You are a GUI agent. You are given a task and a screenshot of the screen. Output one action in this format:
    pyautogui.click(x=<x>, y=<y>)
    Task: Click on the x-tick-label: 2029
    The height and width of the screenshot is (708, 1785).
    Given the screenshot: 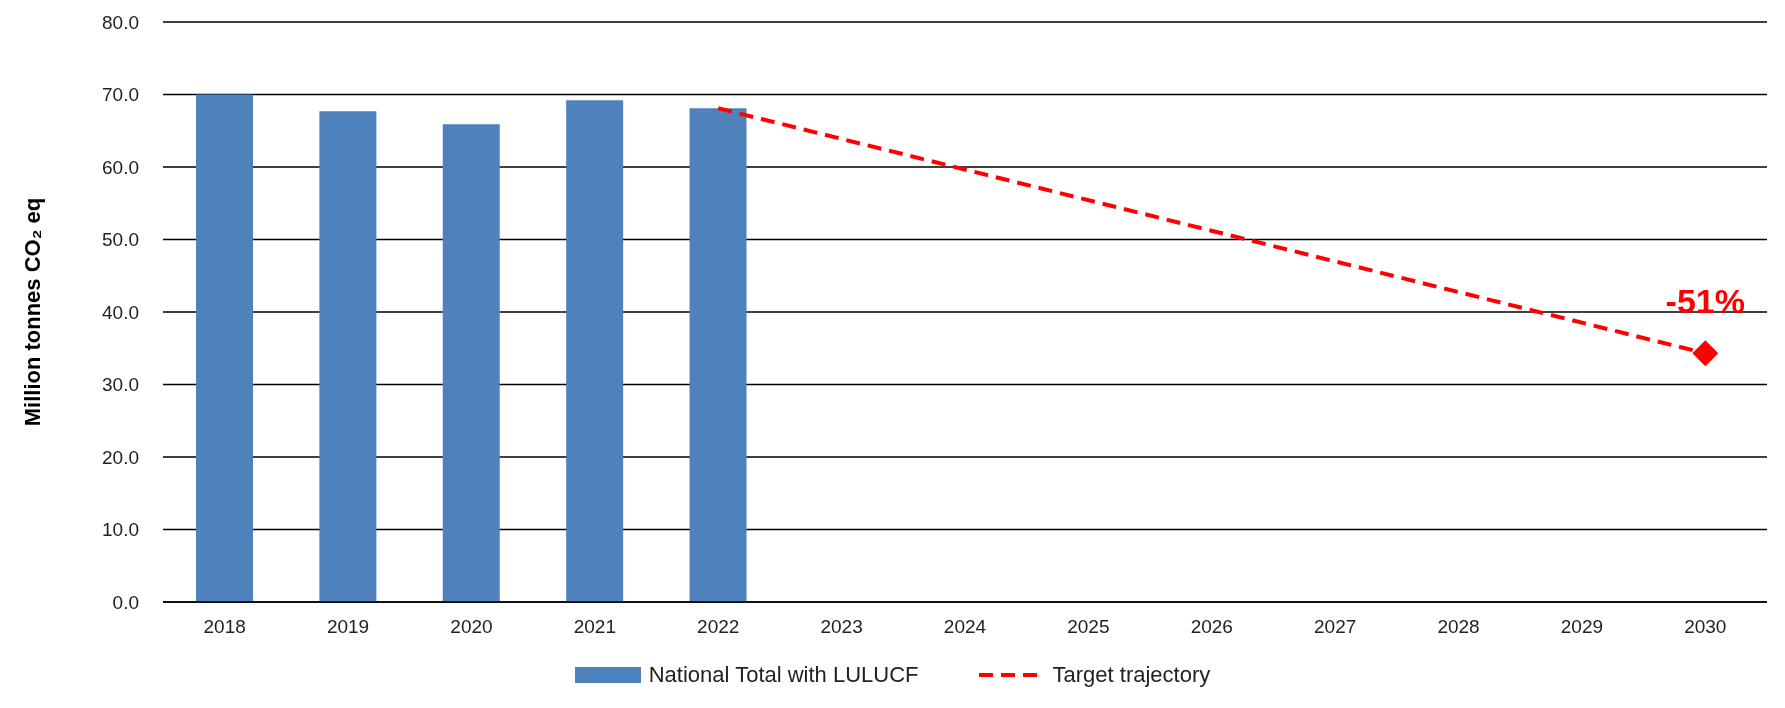 What is the action you would take?
    pyautogui.click(x=1582, y=627)
    